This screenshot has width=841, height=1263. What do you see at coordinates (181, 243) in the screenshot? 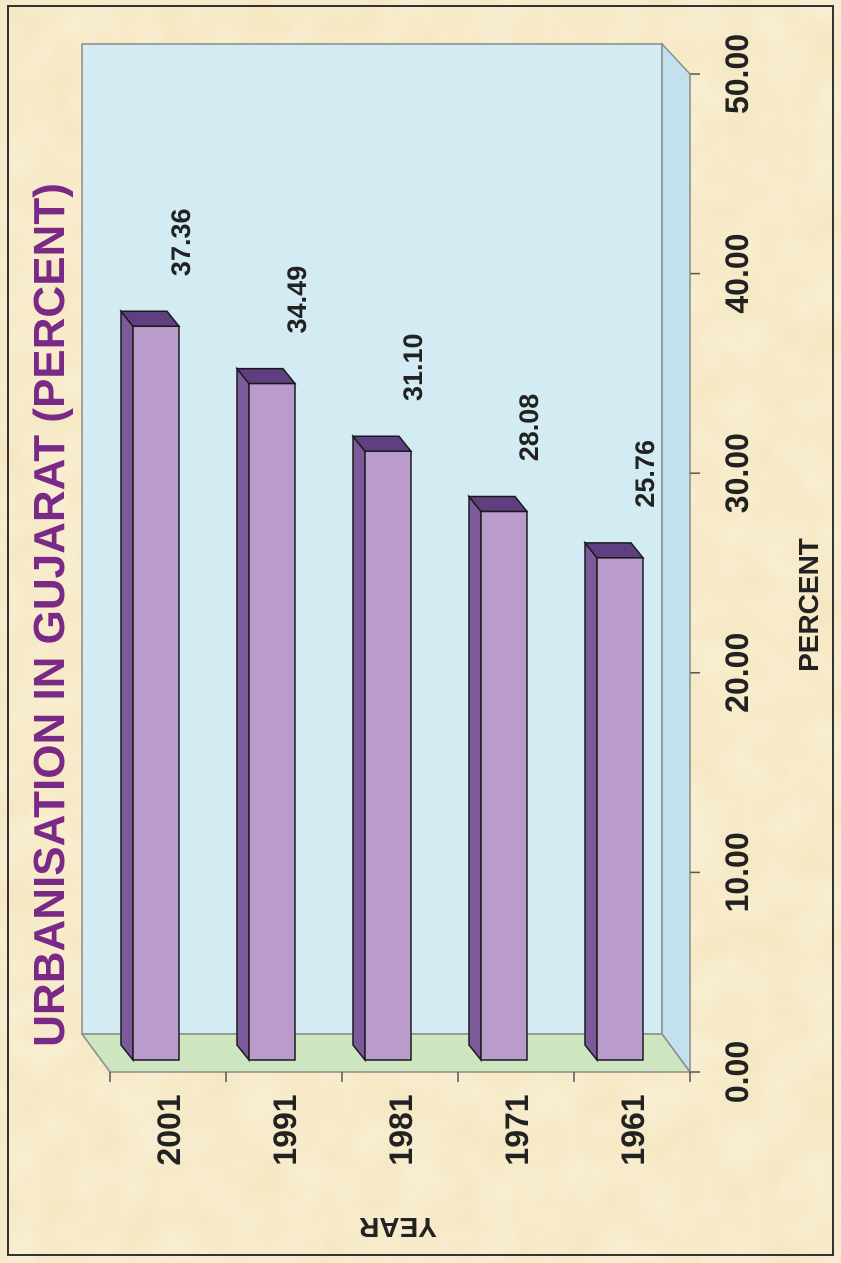
I see `data-label: 37.36` at bounding box center [181, 243].